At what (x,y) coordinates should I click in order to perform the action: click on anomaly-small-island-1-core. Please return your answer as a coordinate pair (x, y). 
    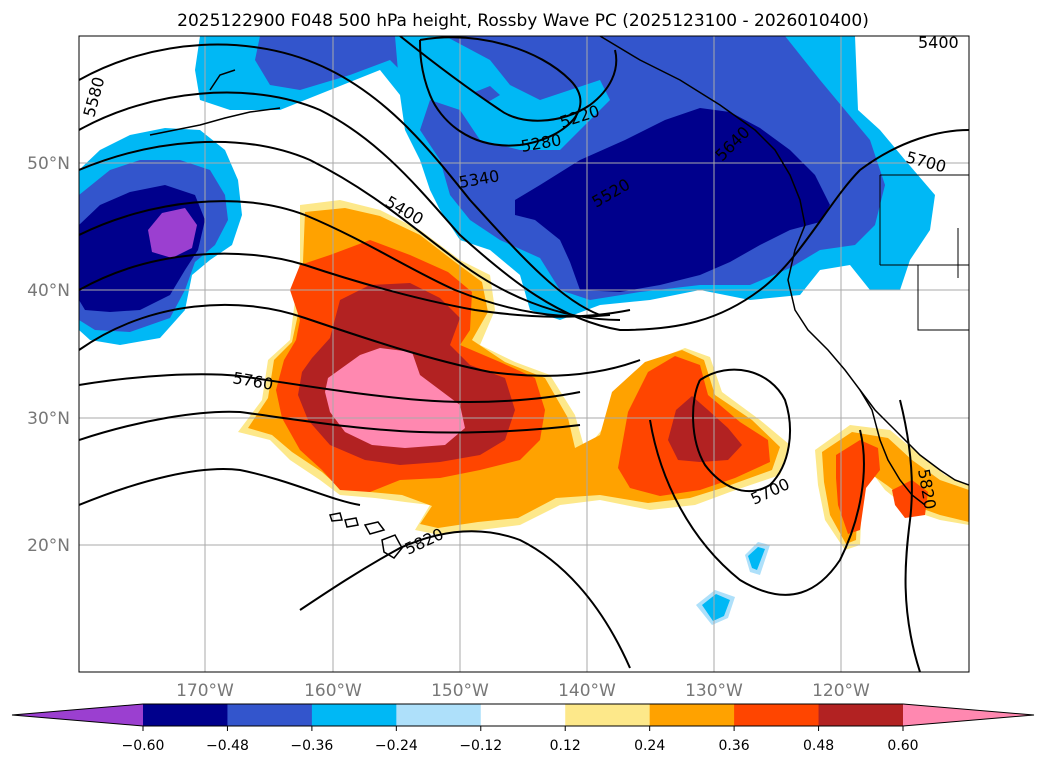
    Looking at the image, I should click on (716, 607).